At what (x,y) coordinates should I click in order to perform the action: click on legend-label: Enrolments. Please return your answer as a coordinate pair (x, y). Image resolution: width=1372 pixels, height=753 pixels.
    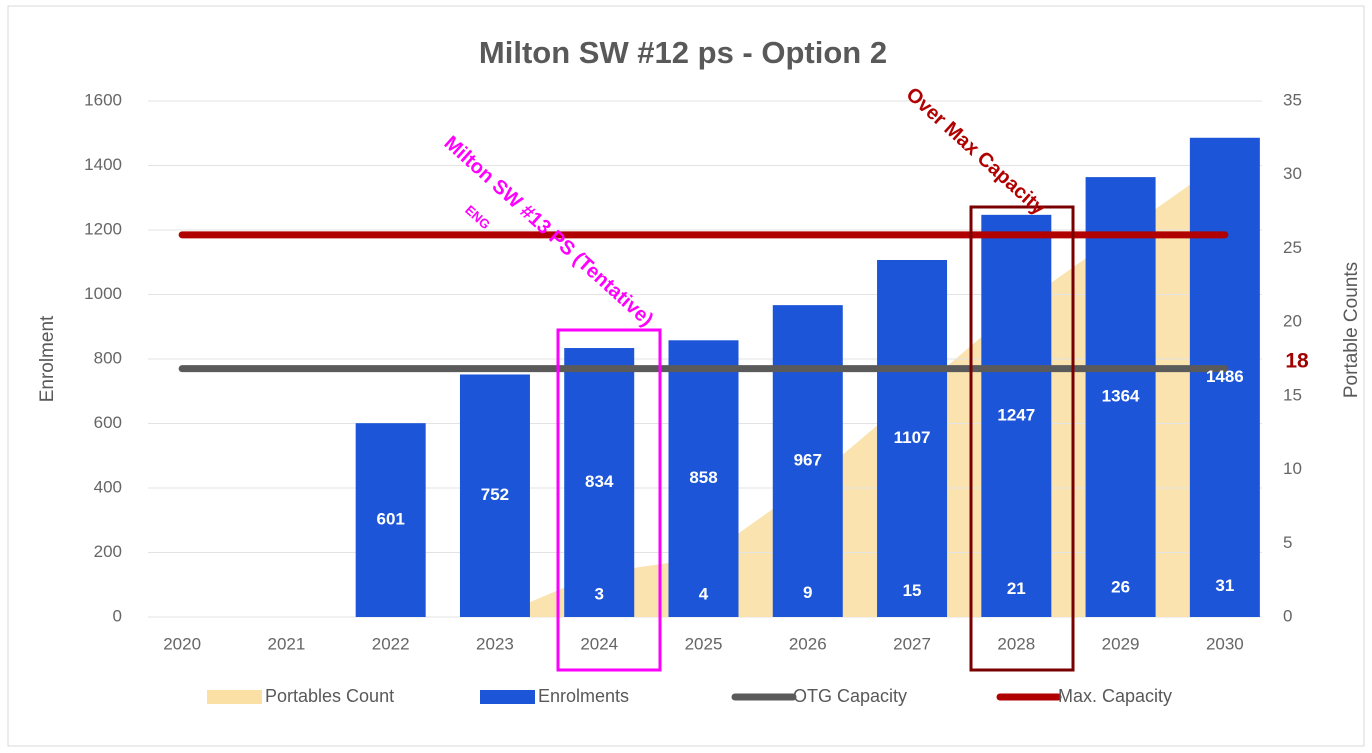
    Looking at the image, I should click on (583, 696).